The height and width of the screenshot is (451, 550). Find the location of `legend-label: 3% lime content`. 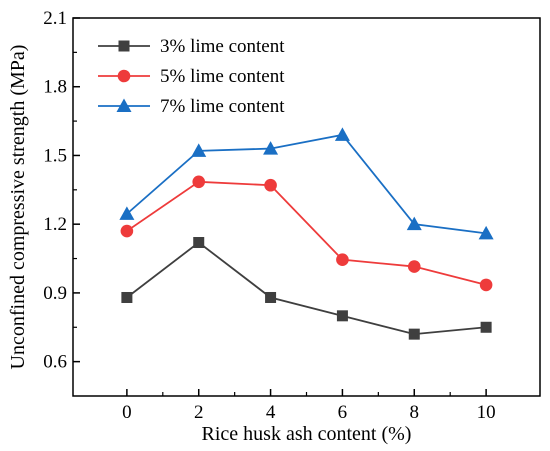

legend-label: 3% lime content is located at coordinates (222, 46).